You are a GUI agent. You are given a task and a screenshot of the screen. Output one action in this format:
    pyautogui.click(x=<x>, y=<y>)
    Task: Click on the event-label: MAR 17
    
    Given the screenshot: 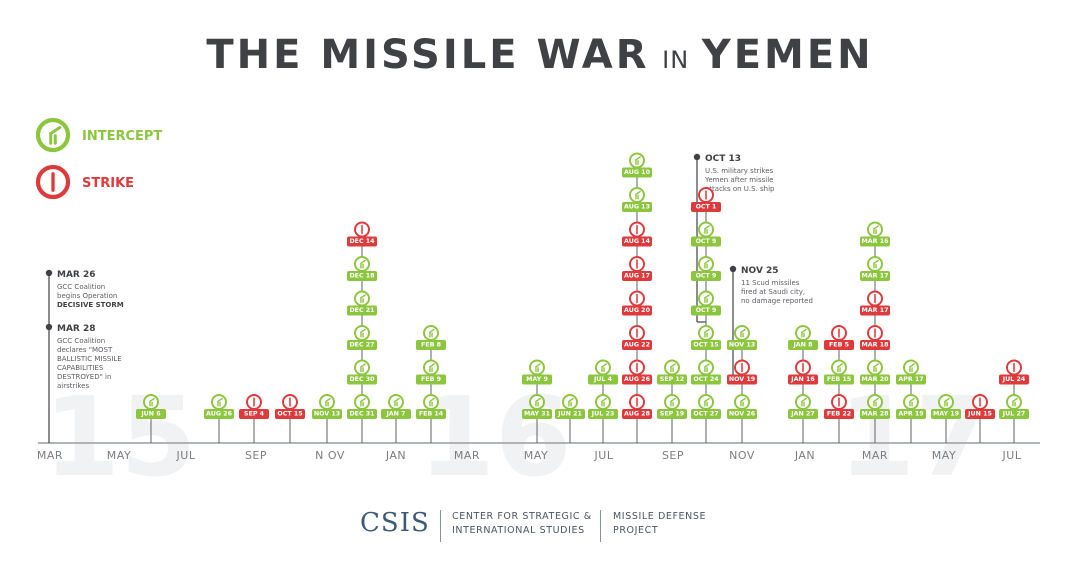 What is the action you would take?
    pyautogui.click(x=875, y=310)
    